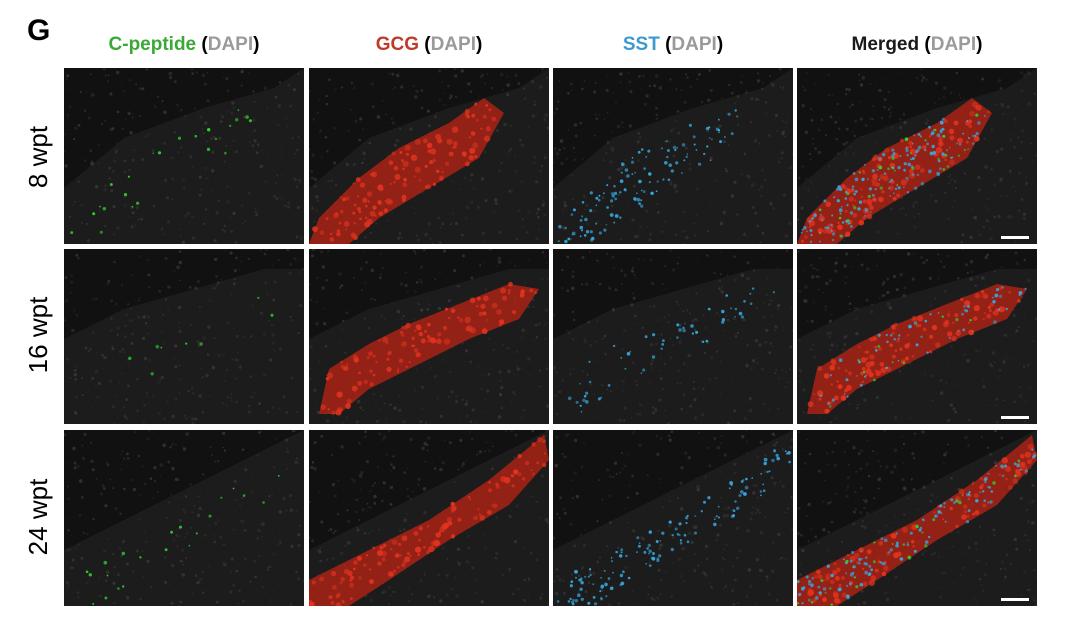  I want to click on column-header-merged: Merged (DAPI), so click(917, 45).